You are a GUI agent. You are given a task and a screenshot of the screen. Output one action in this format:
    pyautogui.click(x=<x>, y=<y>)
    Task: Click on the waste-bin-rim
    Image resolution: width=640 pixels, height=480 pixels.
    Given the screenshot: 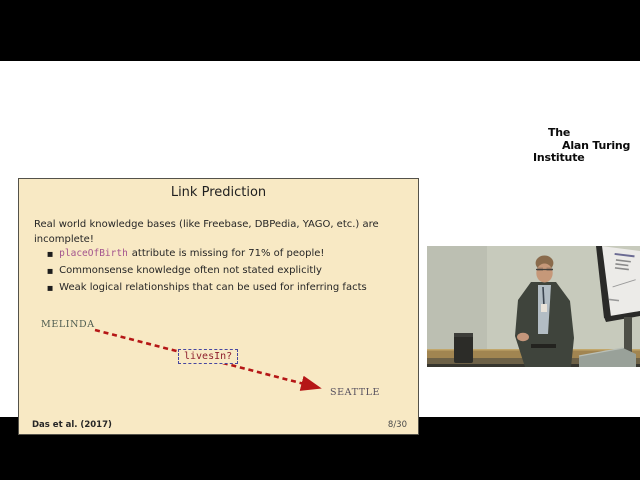 What is the action you would take?
    pyautogui.click(x=463, y=335)
    